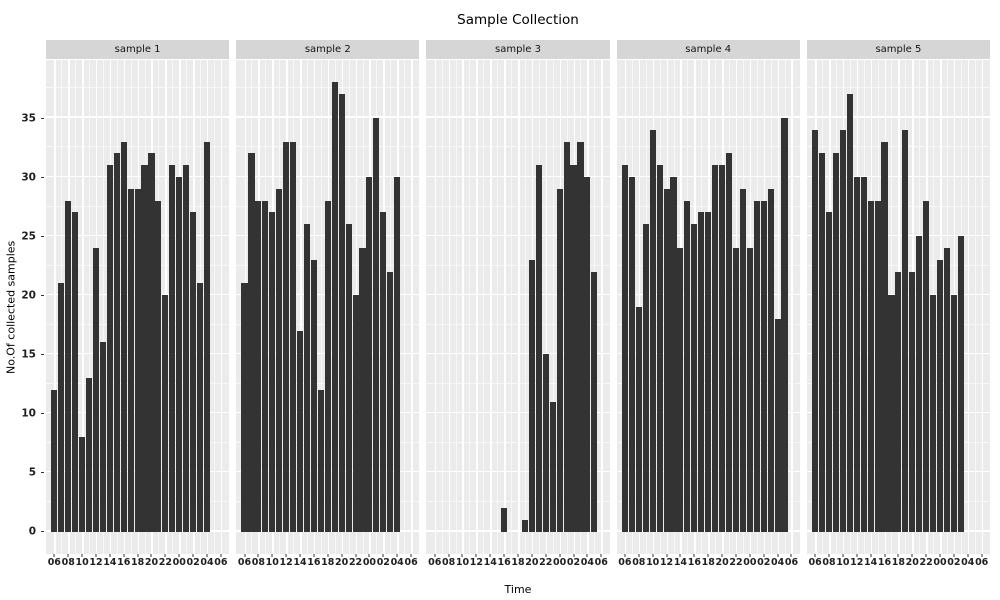 Image resolution: width=1000 pixels, height=600 pixels. What do you see at coordinates (708, 49) in the screenshot?
I see `facet-strip-label: sample 4` at bounding box center [708, 49].